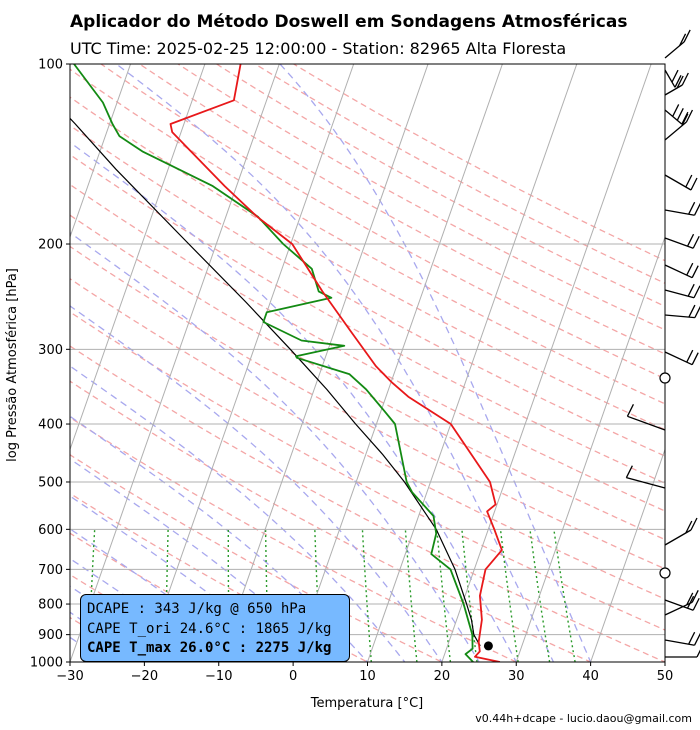 The image size is (700, 730). I want to click on cape-max-line: CAPE T_max 26.0°C : 2275 J/kg, so click(209, 648).